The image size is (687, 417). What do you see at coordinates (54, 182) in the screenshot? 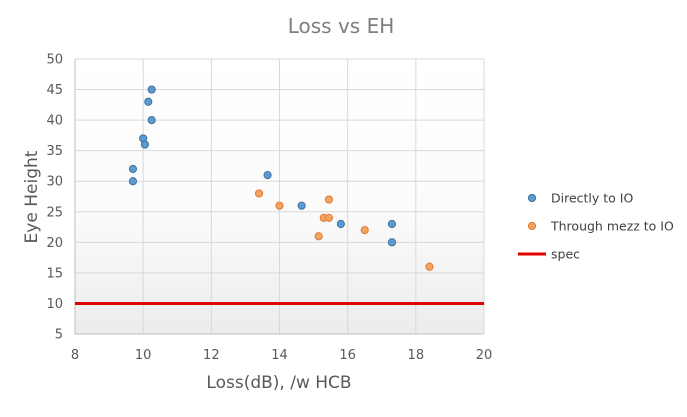
I see `y-tick-label: 30` at bounding box center [54, 182].